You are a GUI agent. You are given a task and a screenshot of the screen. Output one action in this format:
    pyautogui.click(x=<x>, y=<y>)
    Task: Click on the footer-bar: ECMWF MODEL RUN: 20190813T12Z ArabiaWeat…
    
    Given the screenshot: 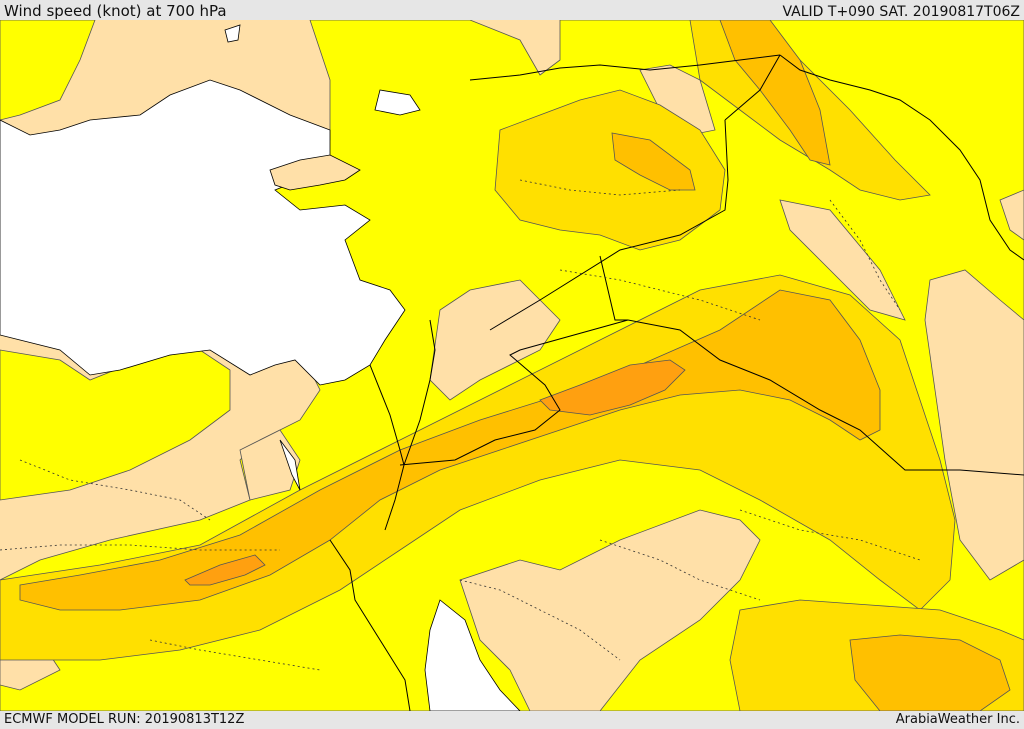 What is the action you would take?
    pyautogui.click(x=512, y=720)
    